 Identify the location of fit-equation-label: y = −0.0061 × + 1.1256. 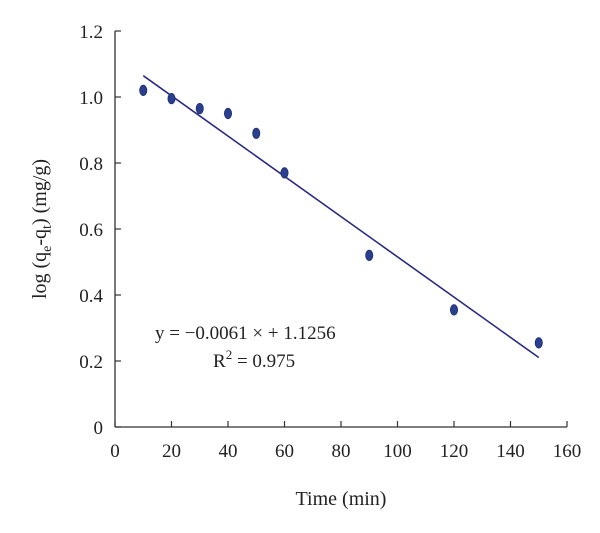
(245, 333).